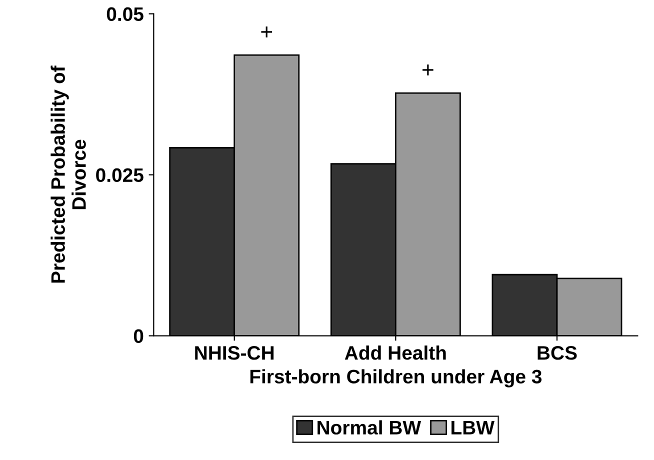  Describe the element at coordinates (396, 378) in the screenshot. I see `x-axis-title: First-born Children under Age 3` at that location.